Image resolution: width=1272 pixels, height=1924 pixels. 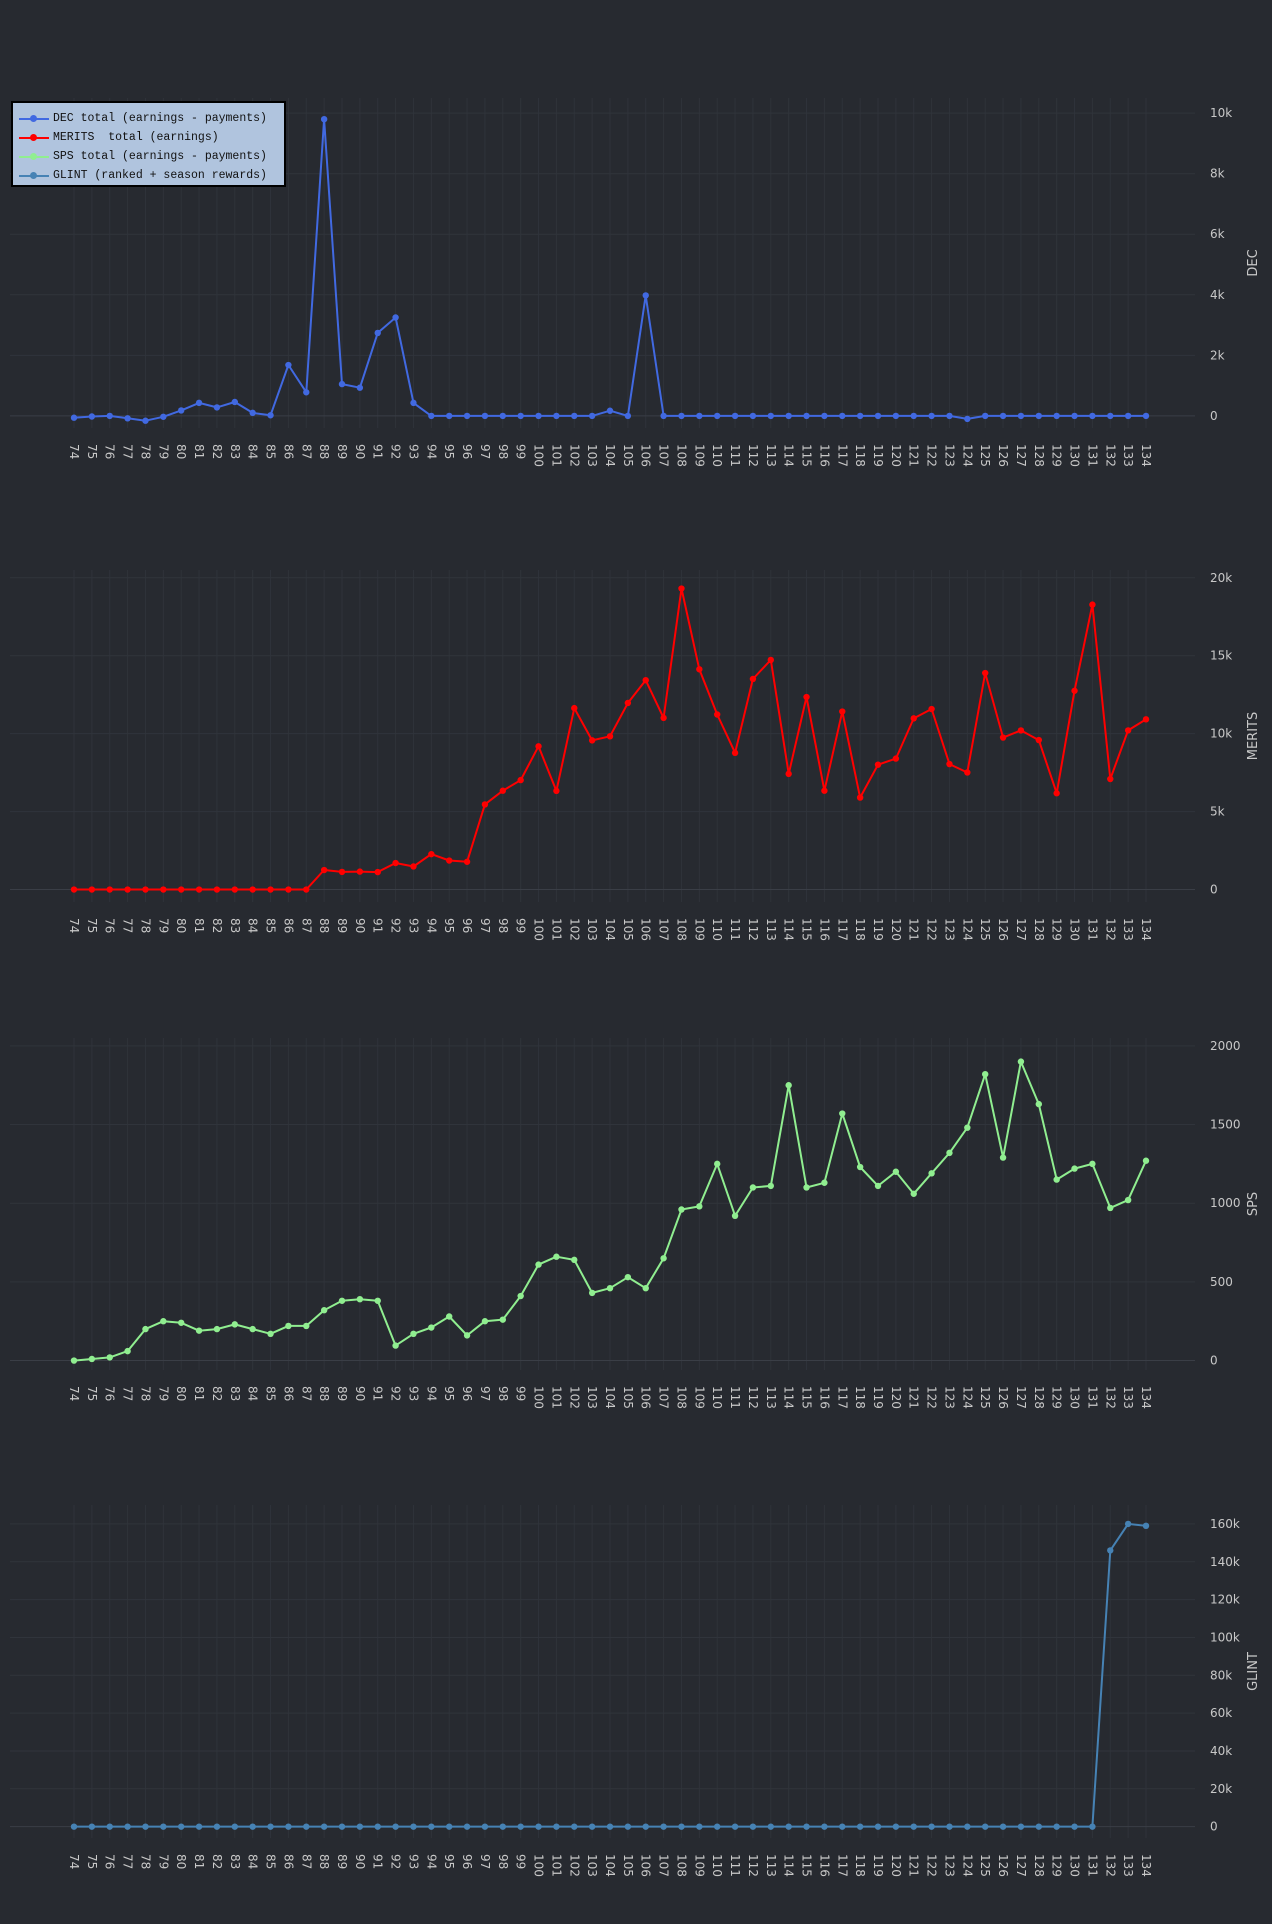 I want to click on x-tick-label: 98, so click(x=503, y=1393).